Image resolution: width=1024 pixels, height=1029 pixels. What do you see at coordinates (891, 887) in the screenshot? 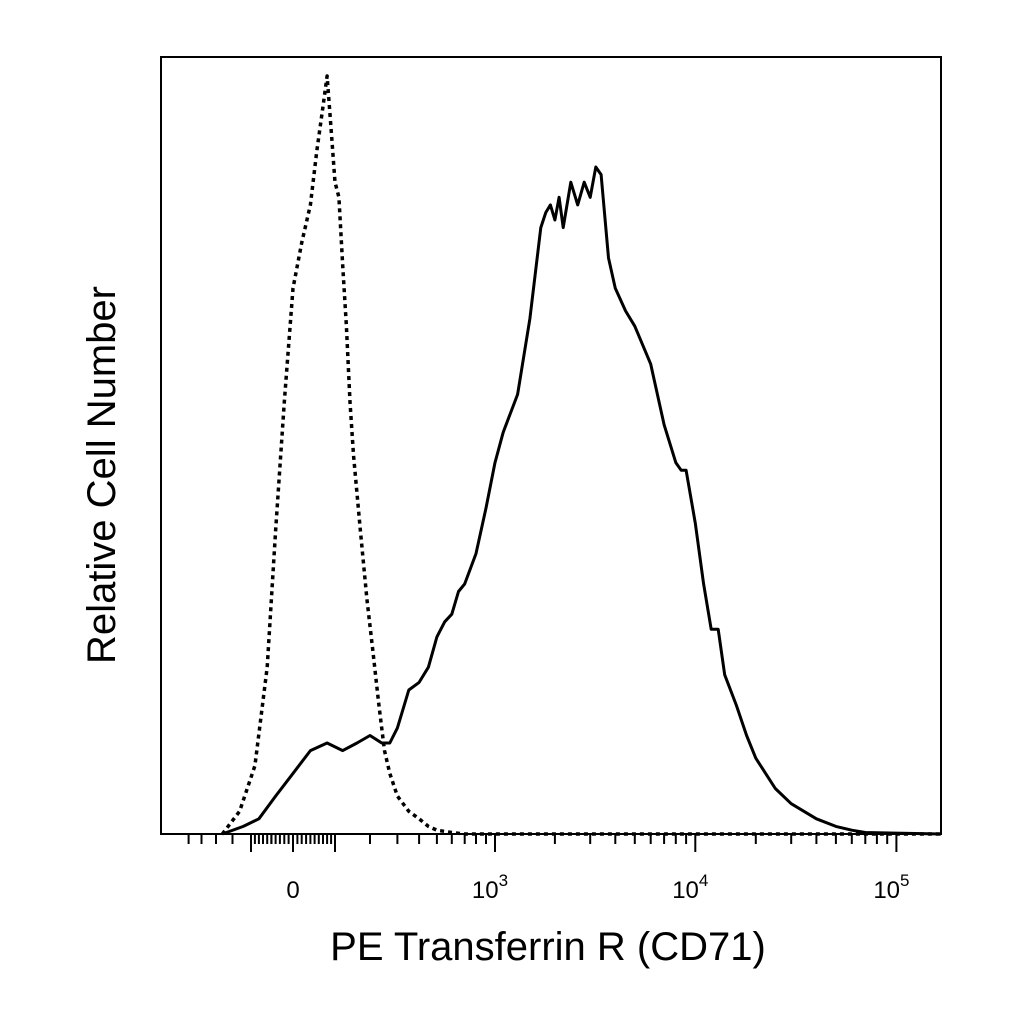
I see `x-tick-label: 10⁵` at bounding box center [891, 887].